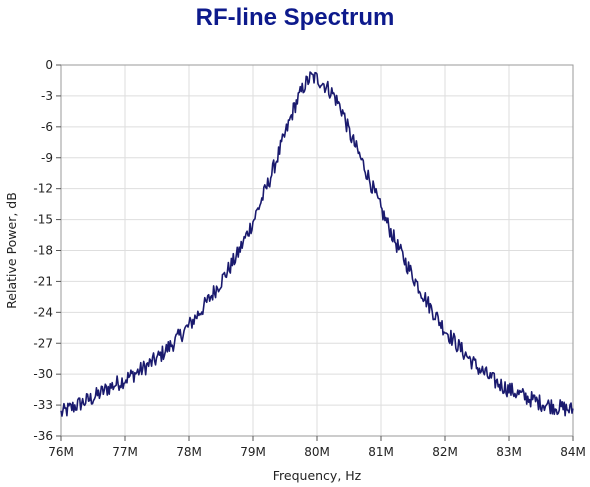  What do you see at coordinates (573, 452) in the screenshot?
I see `x-tick-label: 84M` at bounding box center [573, 452].